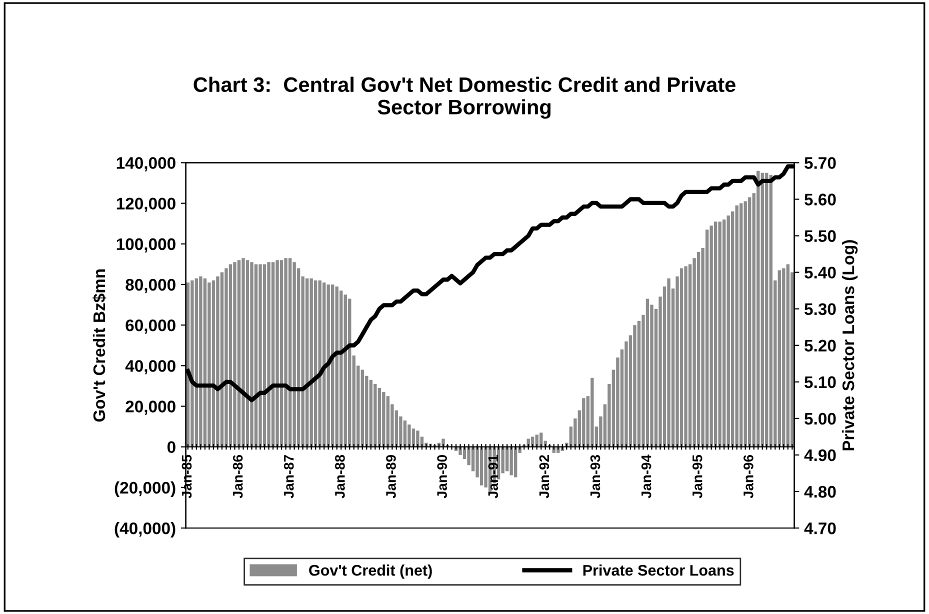 The width and height of the screenshot is (929, 614). I want to click on y-tick-label: (20,000), so click(145, 489).